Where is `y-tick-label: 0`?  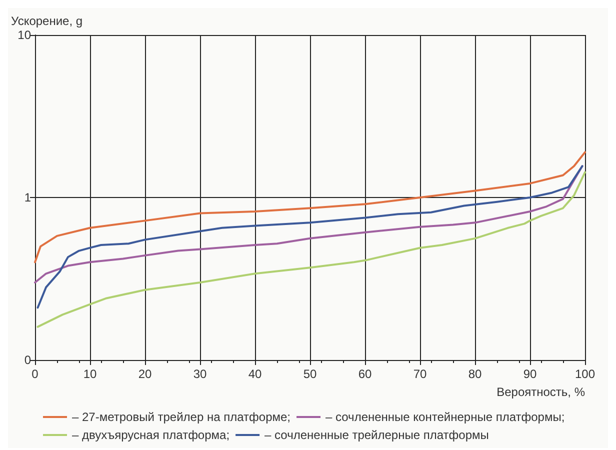 y-tick-label: 0 is located at coordinates (28, 360).